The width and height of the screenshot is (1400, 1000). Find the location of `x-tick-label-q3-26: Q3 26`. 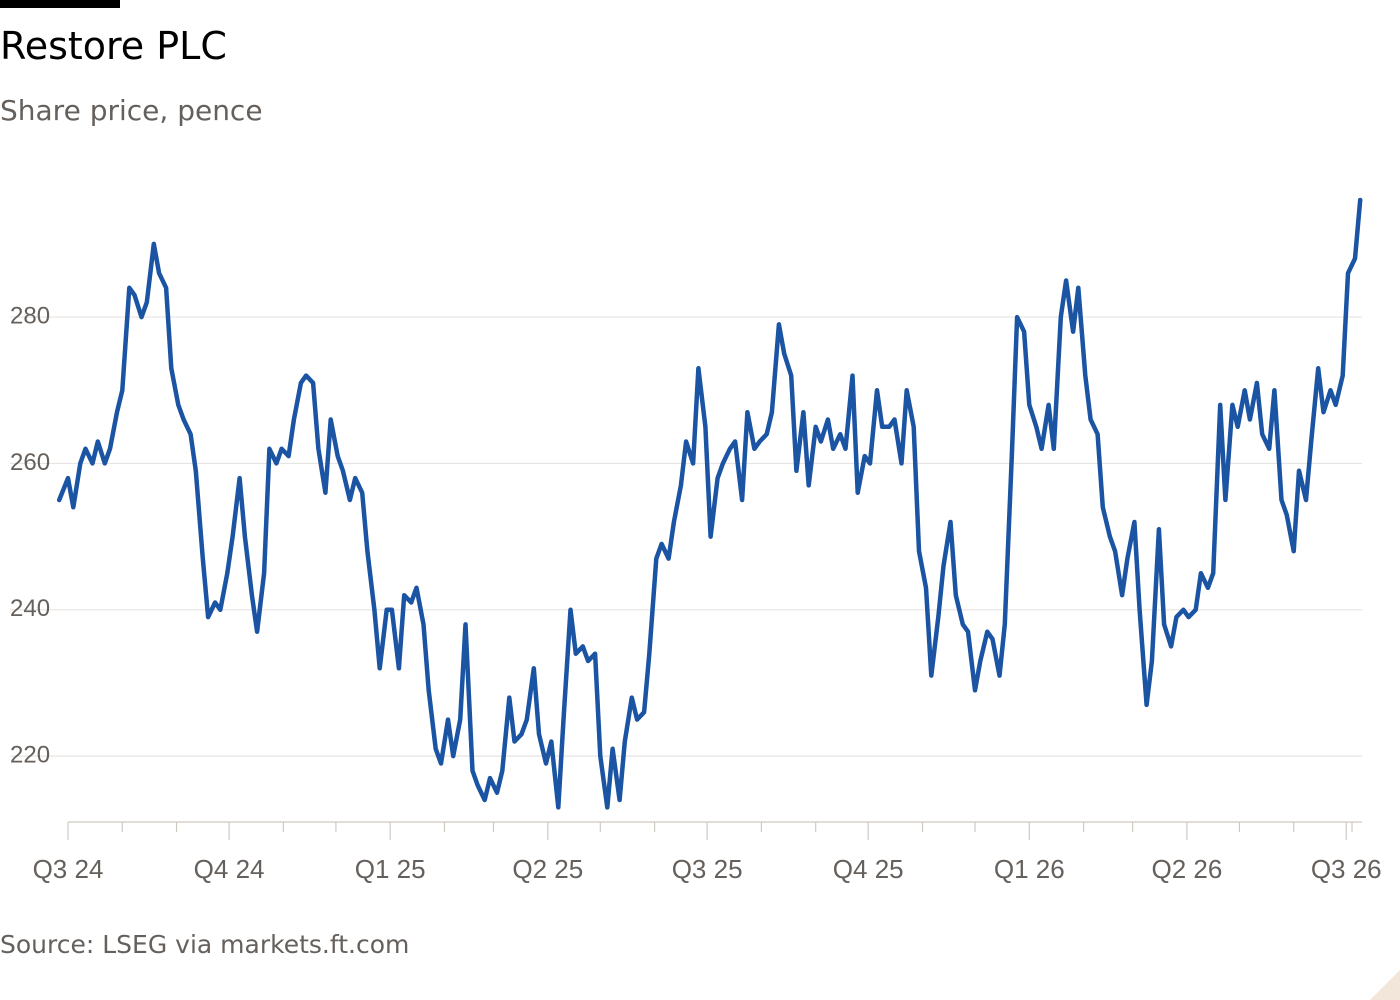

x-tick-label-q3-26: Q3 26 is located at coordinates (1346, 869).